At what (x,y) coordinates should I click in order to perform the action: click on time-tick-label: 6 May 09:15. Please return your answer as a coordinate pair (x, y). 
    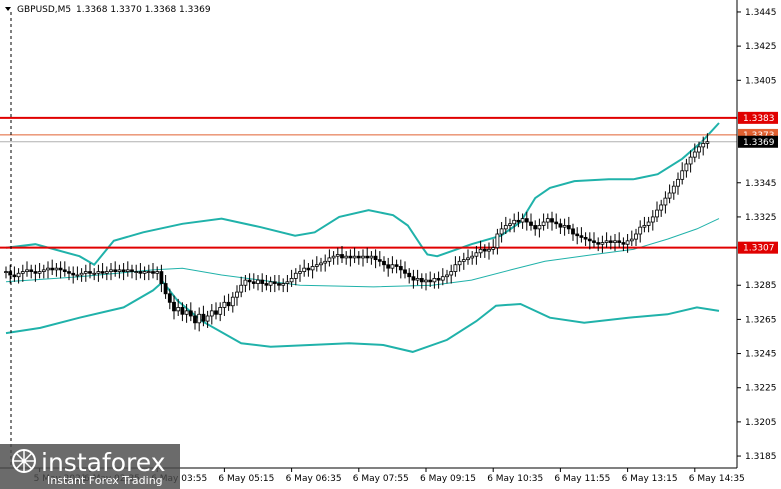
    Looking at the image, I should click on (448, 479).